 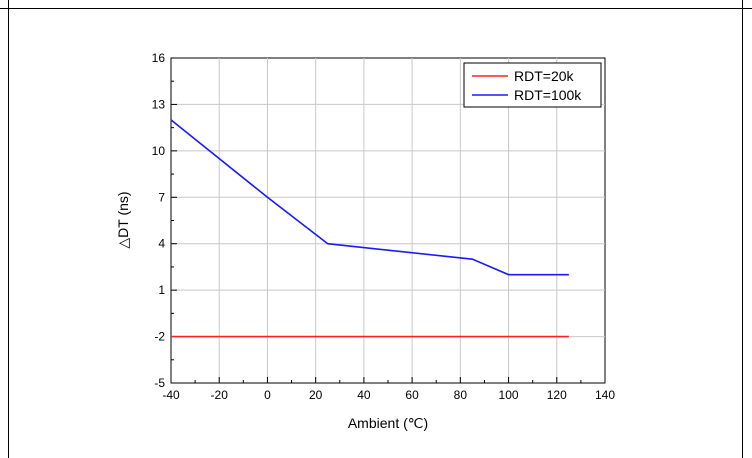 I want to click on y-tick-label: 16, so click(x=159, y=58).